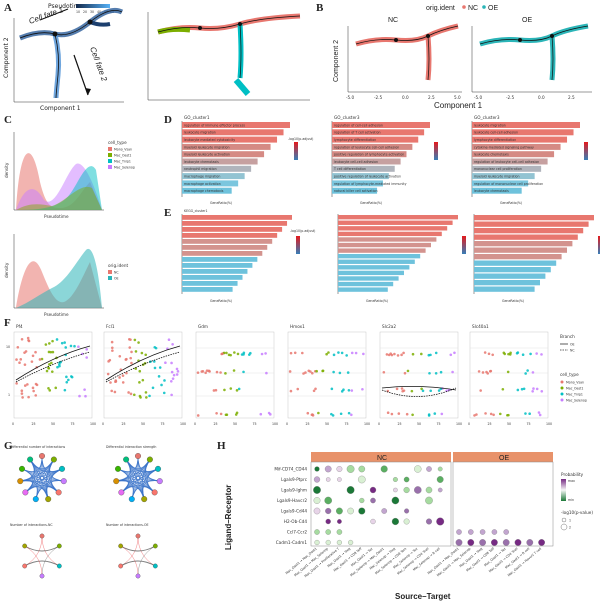  What do you see at coordinates (440, 8) in the screenshot?
I see `orig-ident-legend-title: orig.ident` at bounding box center [440, 8].